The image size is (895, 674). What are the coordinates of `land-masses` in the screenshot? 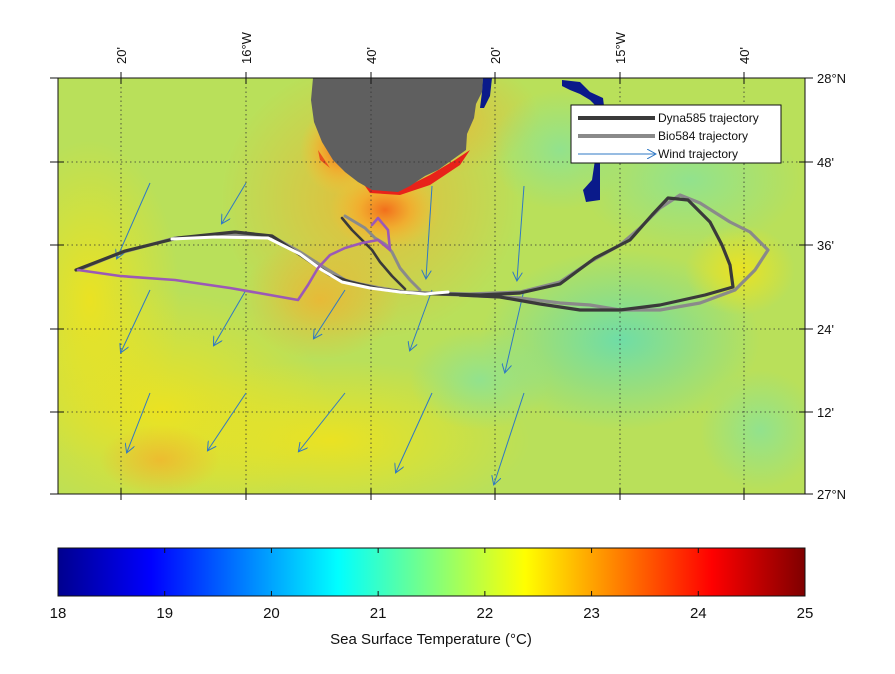 It's located at (457, 140).